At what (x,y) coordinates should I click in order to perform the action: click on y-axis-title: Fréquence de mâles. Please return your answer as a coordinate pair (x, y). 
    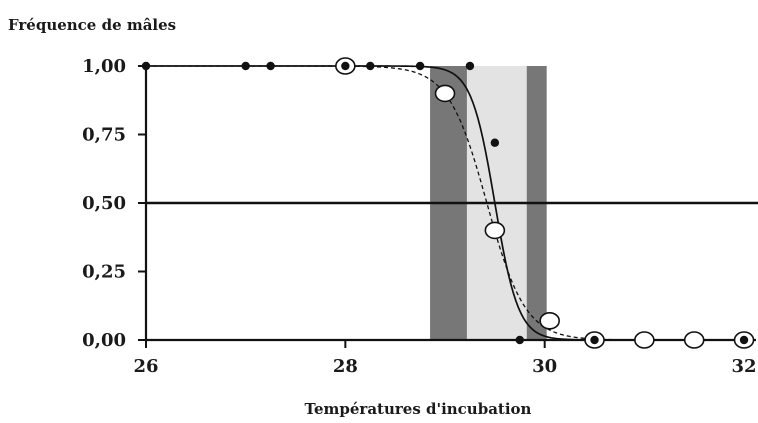
    Looking at the image, I should click on (92, 25).